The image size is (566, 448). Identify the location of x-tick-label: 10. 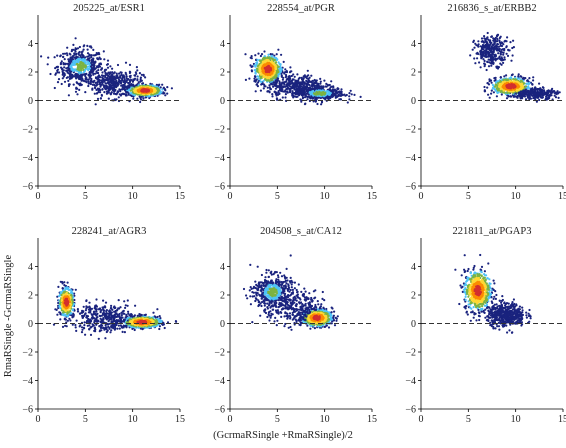
(133, 196).